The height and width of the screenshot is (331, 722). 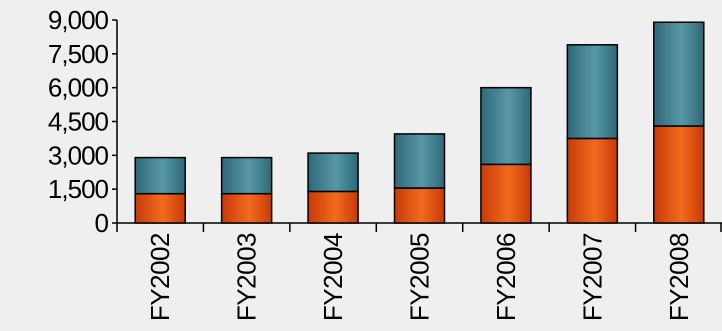 What do you see at coordinates (102, 223) in the screenshot?
I see `y-tick-label: 0` at bounding box center [102, 223].